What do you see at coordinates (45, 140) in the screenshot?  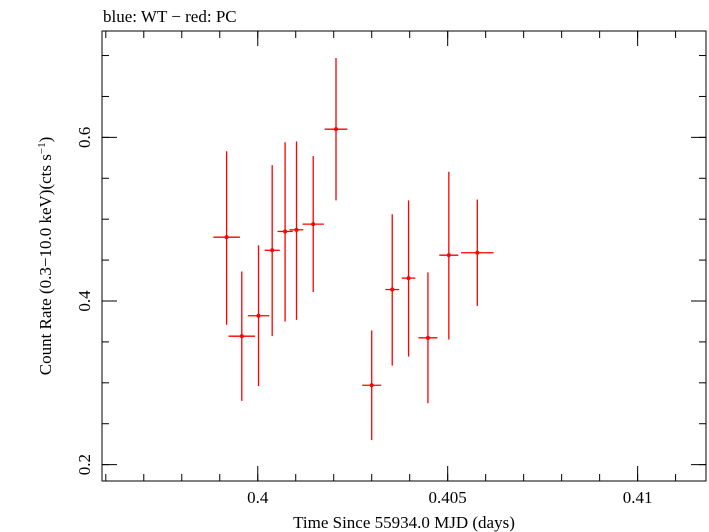 I see `y-axis-label-close: )` at bounding box center [45, 140].